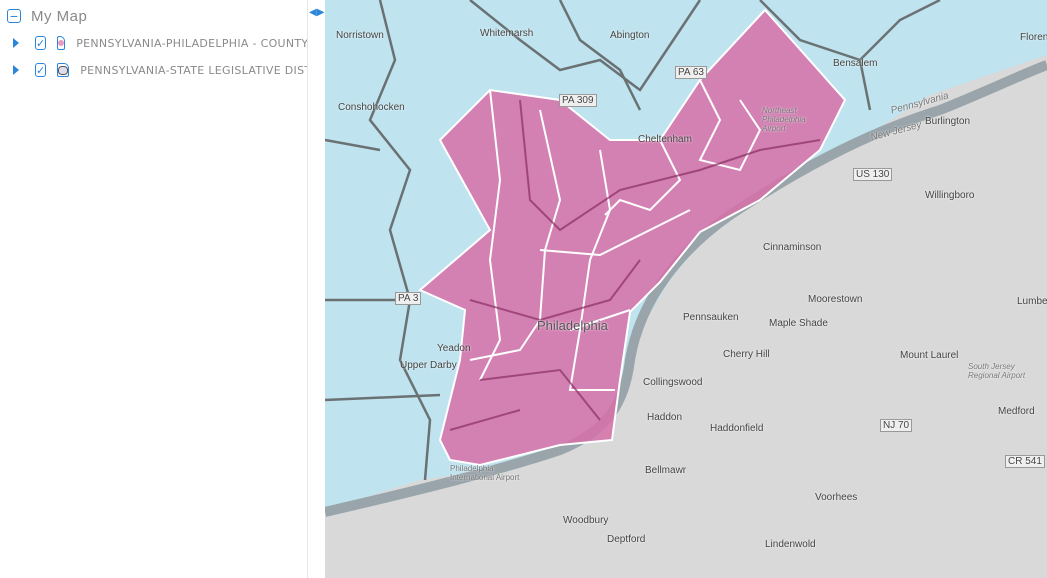 The height and width of the screenshot is (578, 1047). What do you see at coordinates (59, 16) in the screenshot?
I see `map-title: My Map` at bounding box center [59, 16].